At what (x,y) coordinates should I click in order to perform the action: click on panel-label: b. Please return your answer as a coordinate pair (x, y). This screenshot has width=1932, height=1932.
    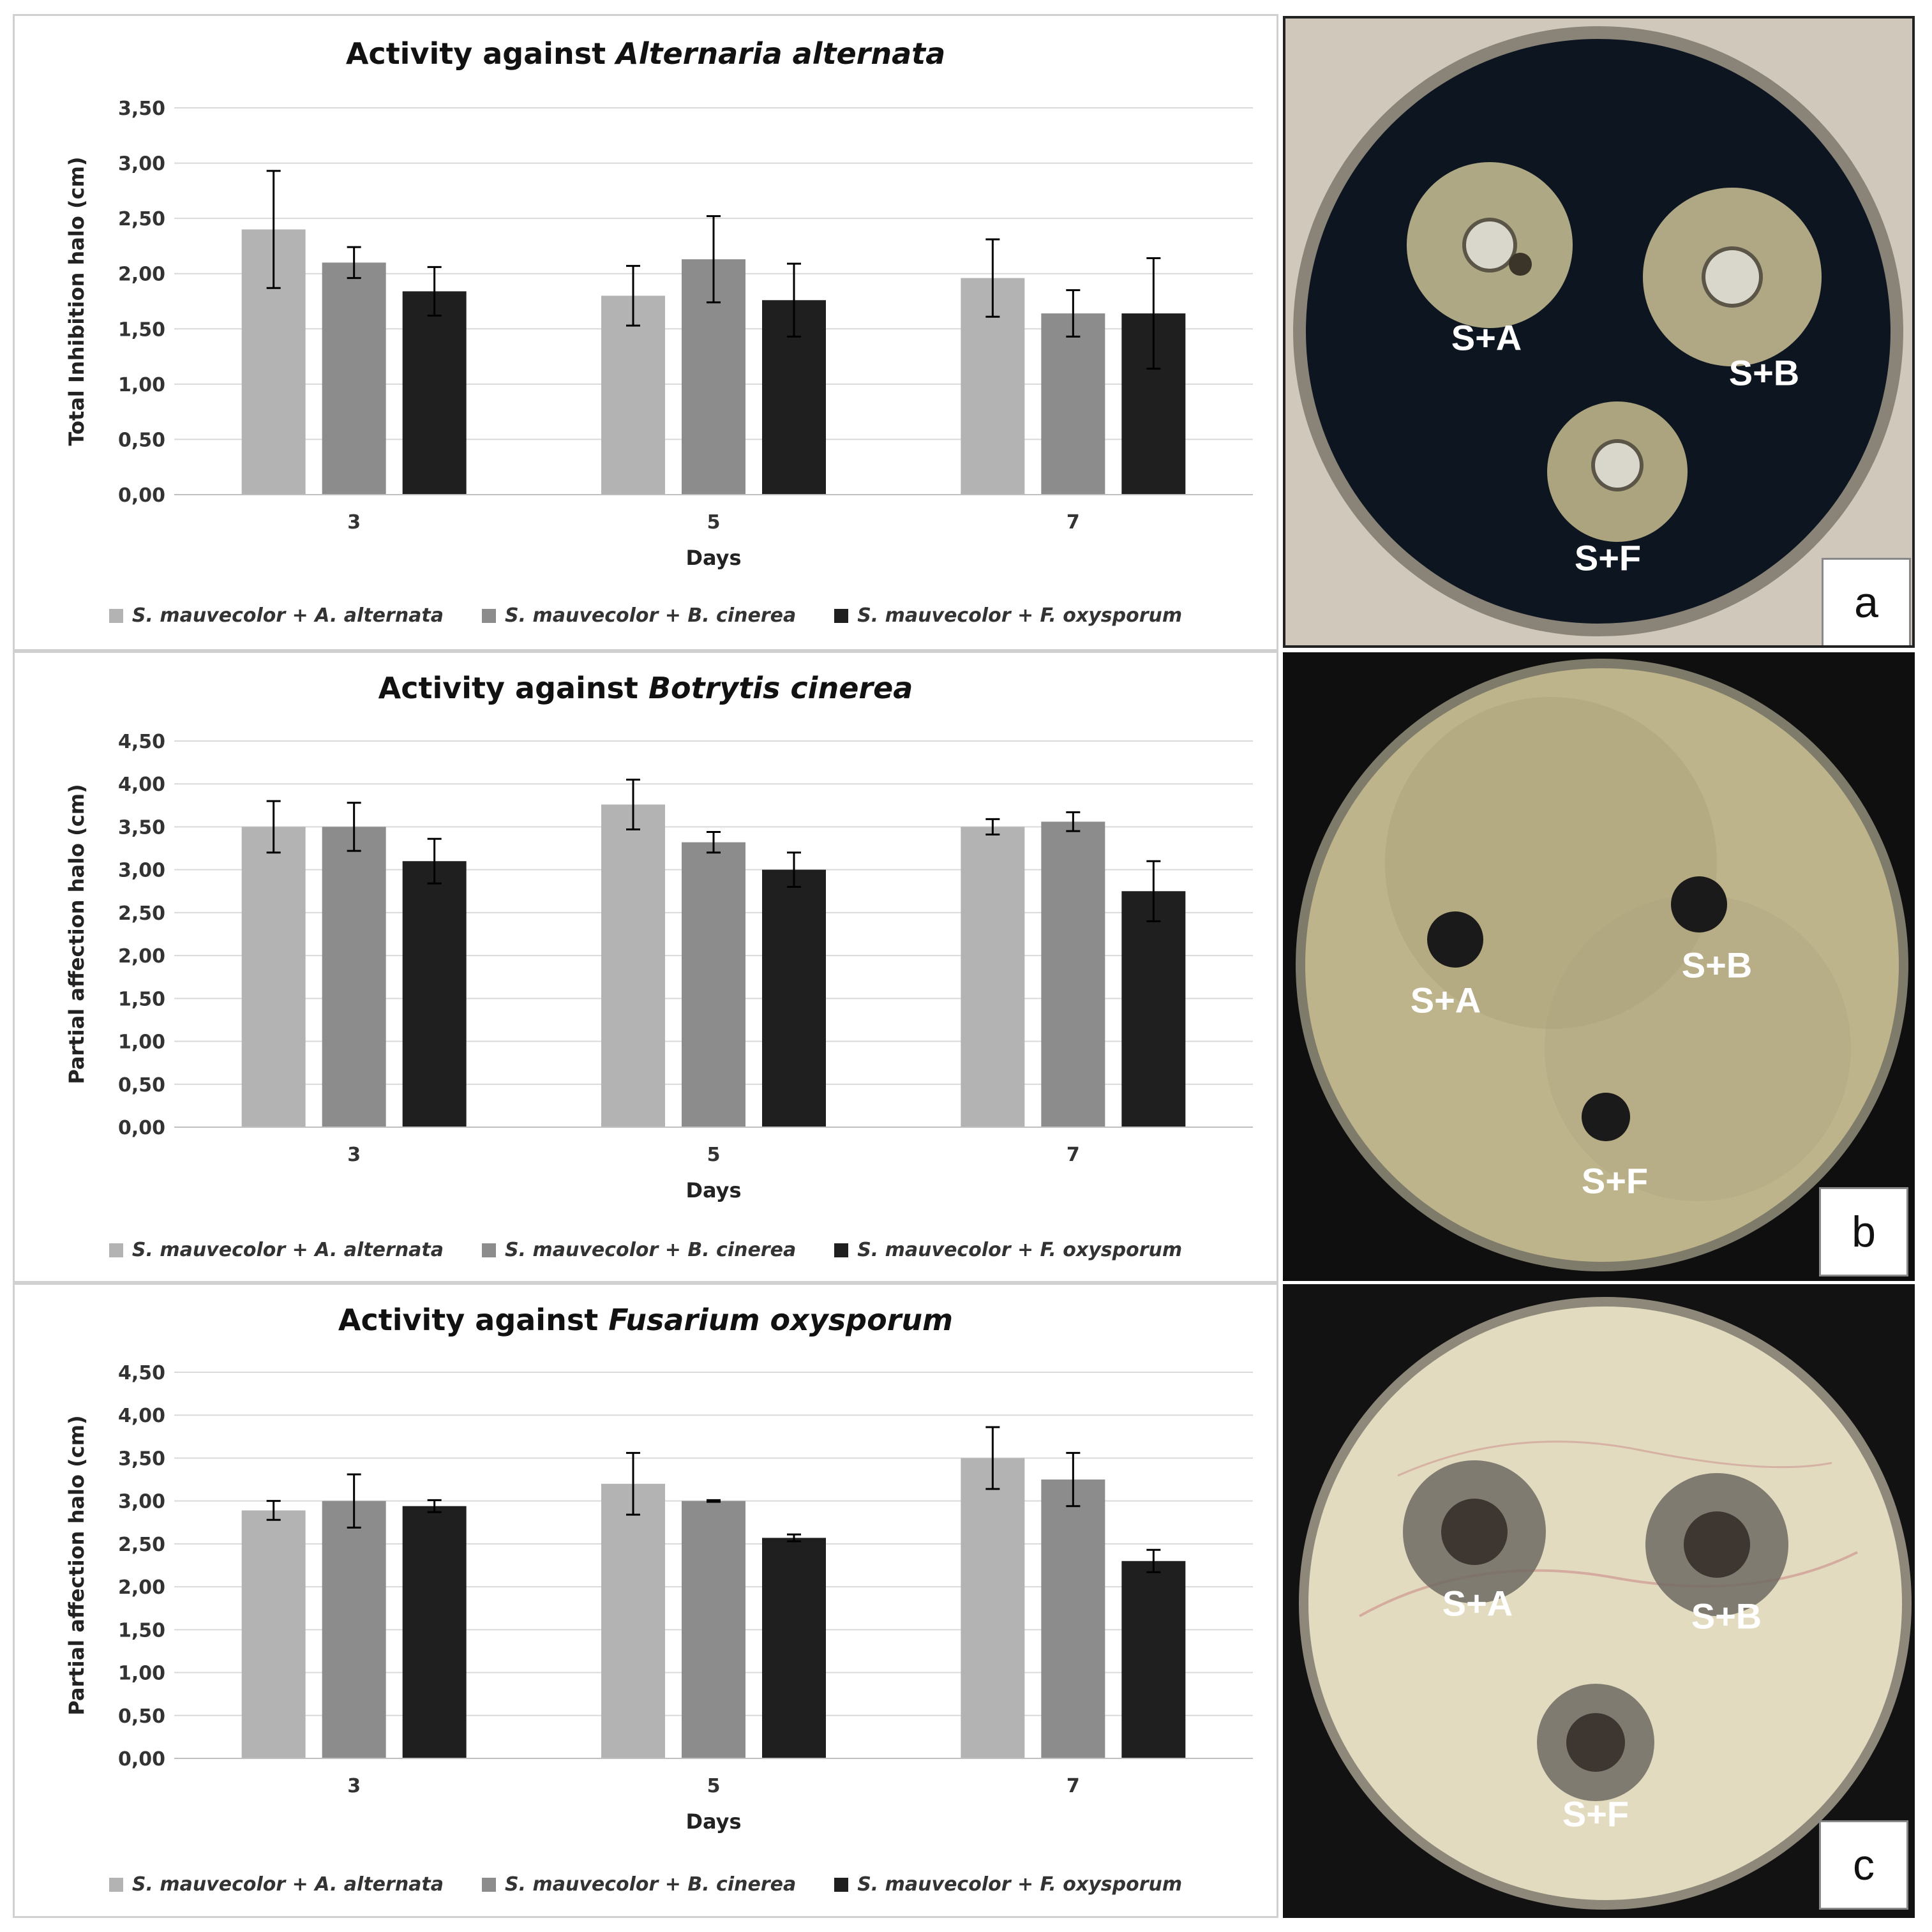
    Looking at the image, I should click on (1863, 1232).